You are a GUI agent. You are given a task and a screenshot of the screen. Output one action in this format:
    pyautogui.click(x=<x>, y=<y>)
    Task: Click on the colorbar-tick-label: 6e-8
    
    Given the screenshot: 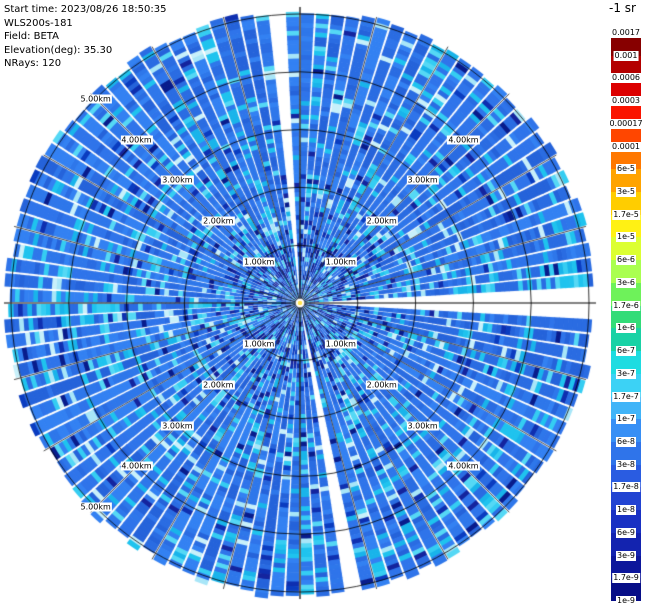 What is the action you would take?
    pyautogui.click(x=626, y=441)
    